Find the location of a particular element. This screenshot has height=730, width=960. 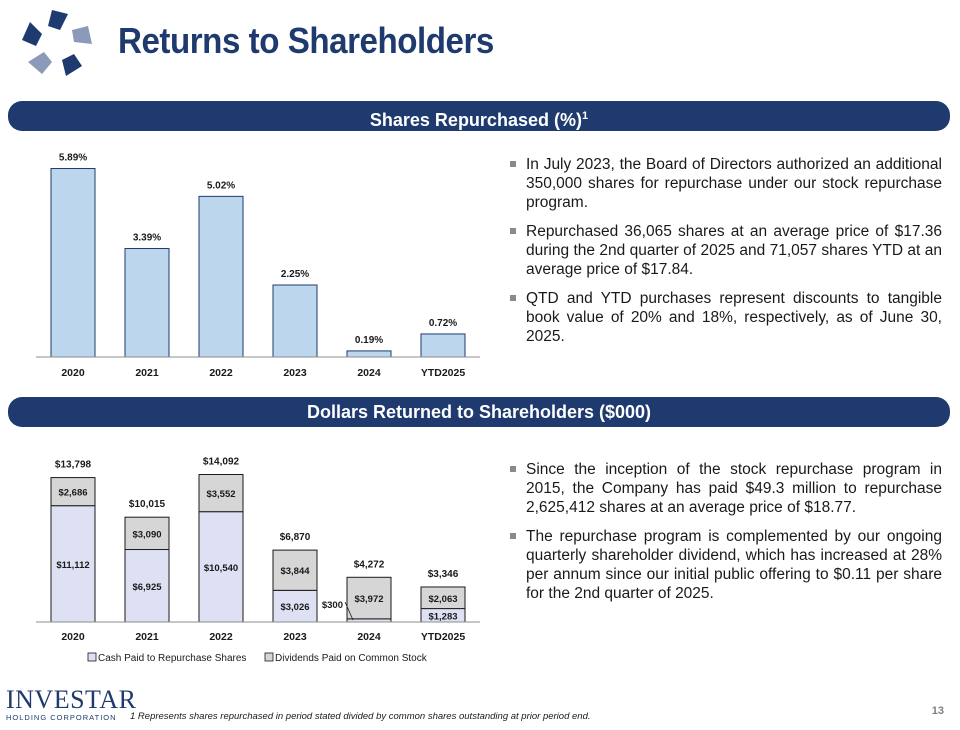

investar-brand: INVESTAR HOLDING CORPORATION is located at coordinates (71, 704).